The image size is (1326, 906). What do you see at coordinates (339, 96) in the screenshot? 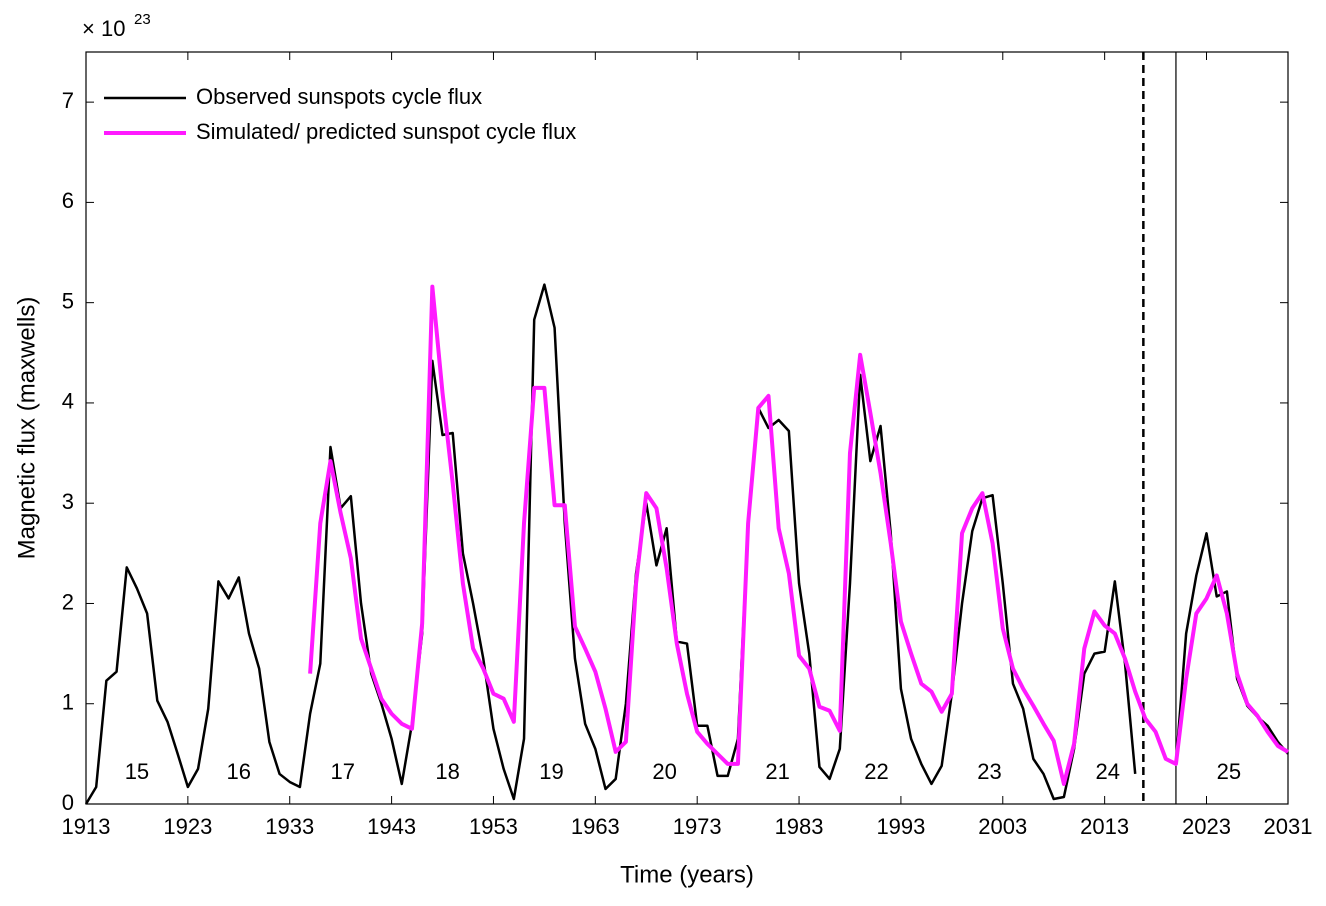
I see `legend-label: Observed sunspots cycle flux` at bounding box center [339, 96].